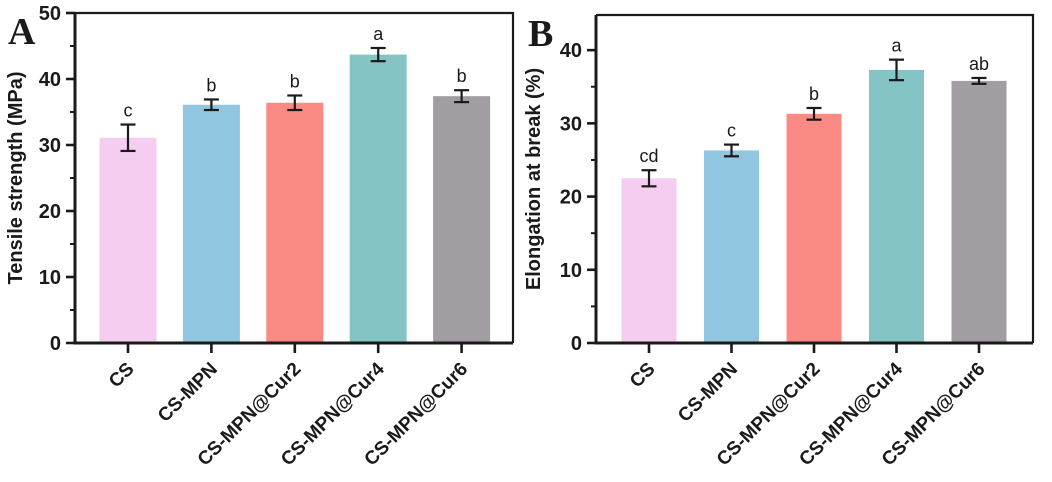 This screenshot has width=1052, height=482. What do you see at coordinates (648, 156) in the screenshot?
I see `sig-letter: cd` at bounding box center [648, 156].